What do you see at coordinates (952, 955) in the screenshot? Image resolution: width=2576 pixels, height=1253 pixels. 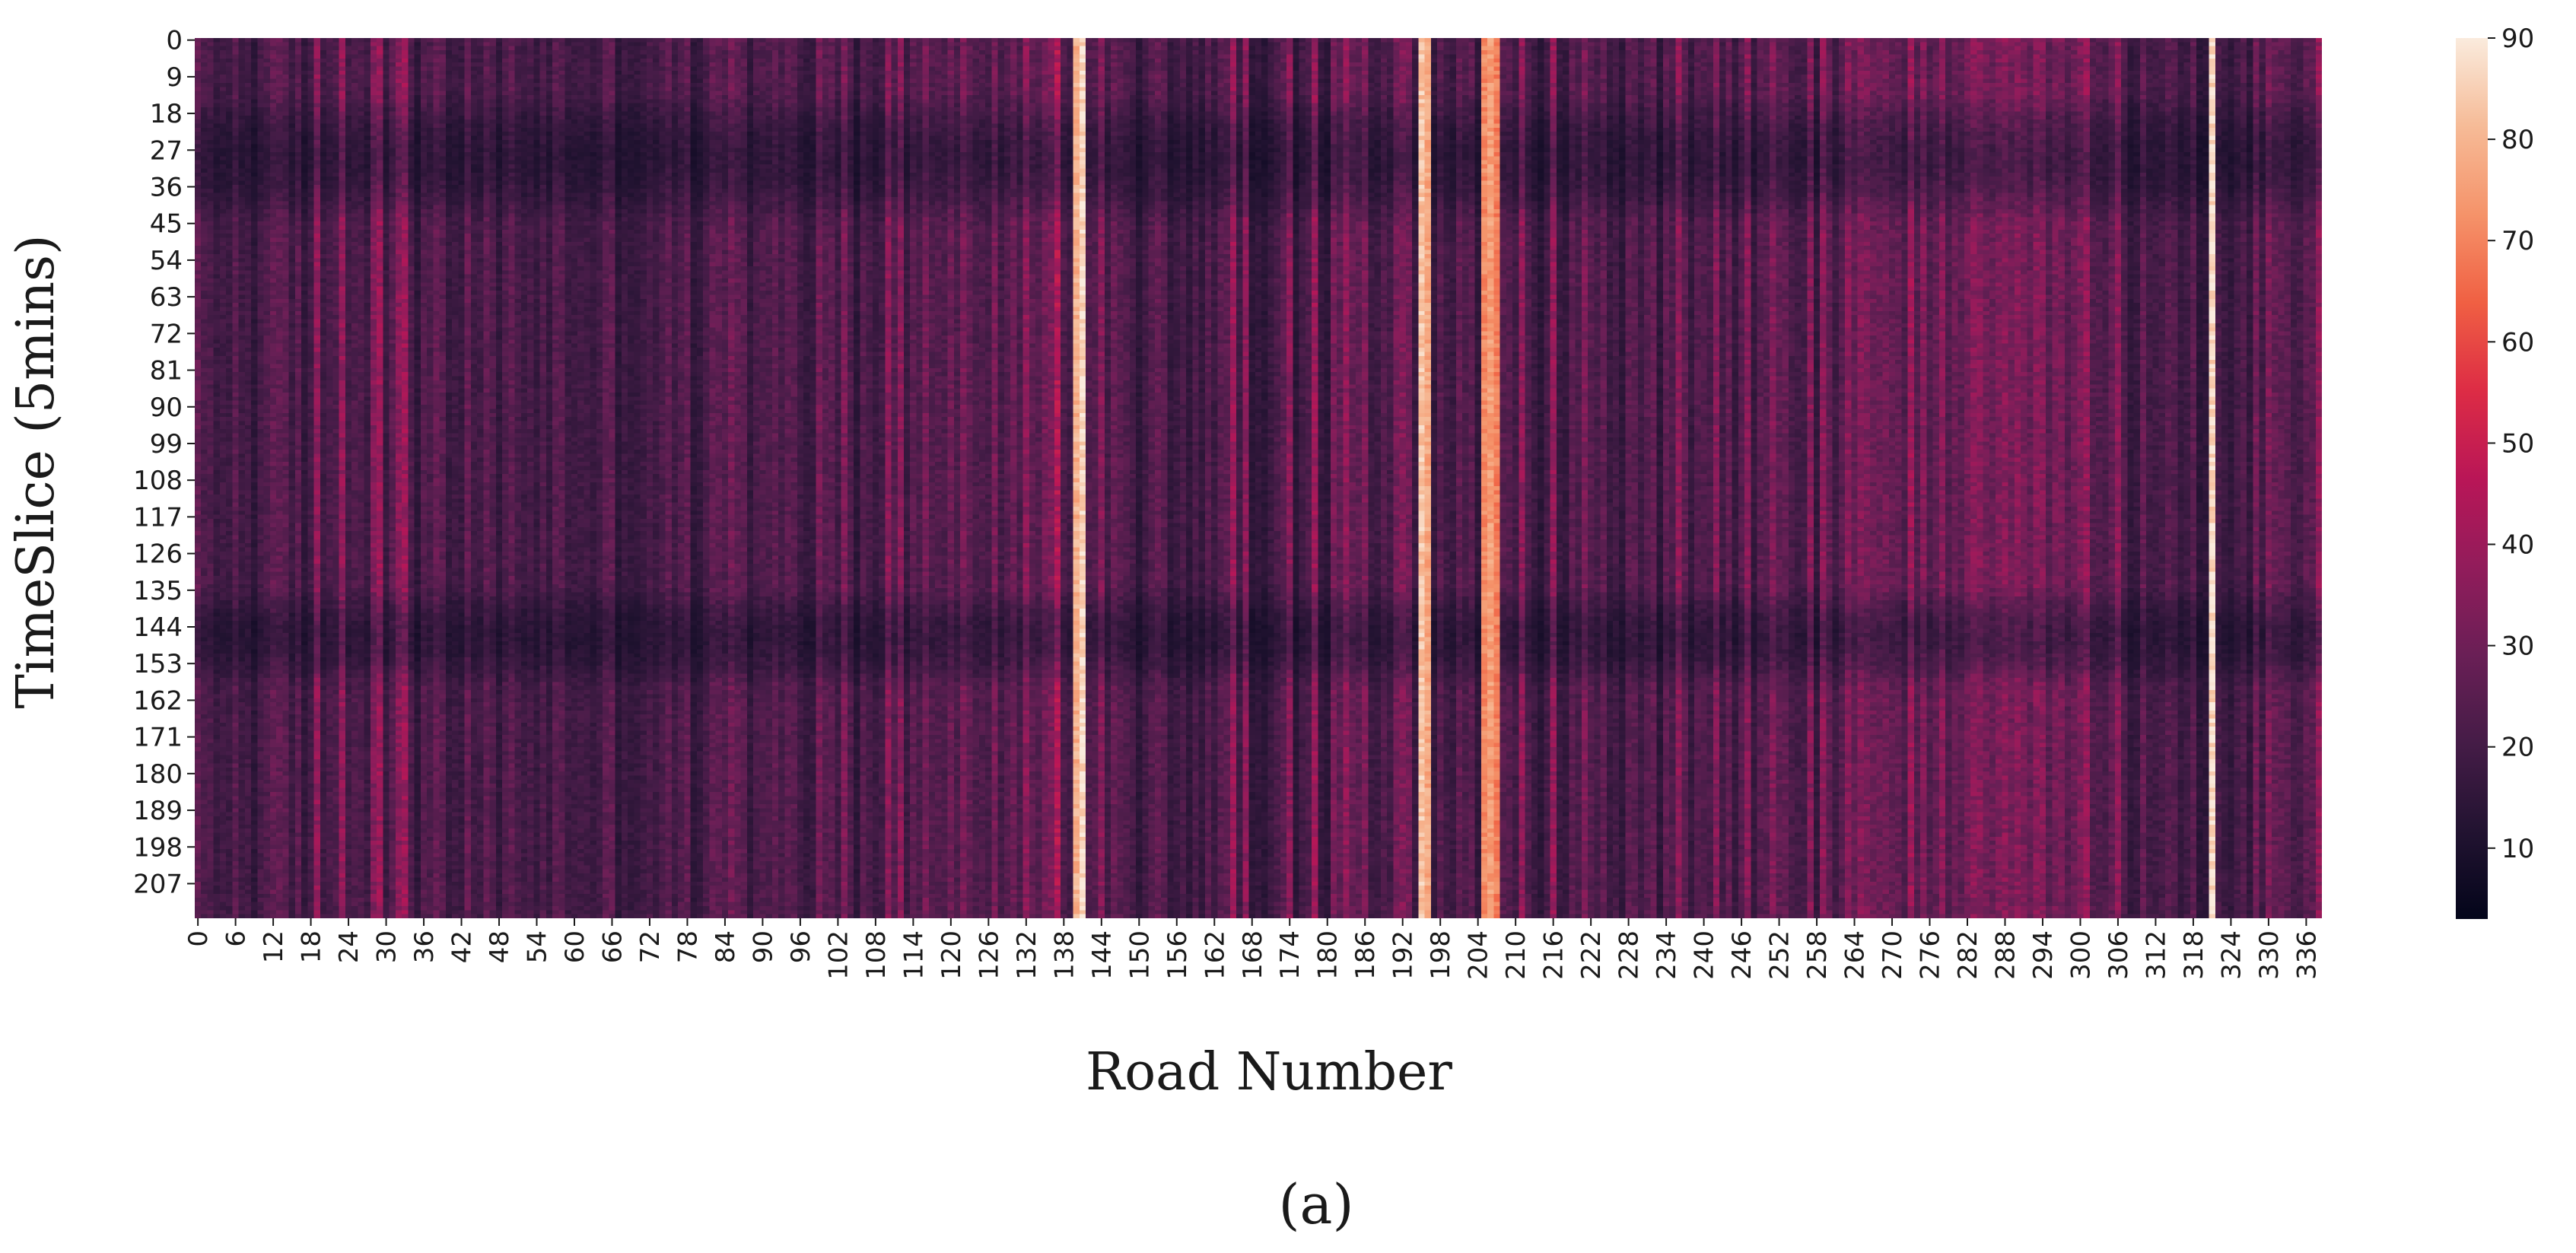 I see `x-tick-label: 120` at bounding box center [952, 955].